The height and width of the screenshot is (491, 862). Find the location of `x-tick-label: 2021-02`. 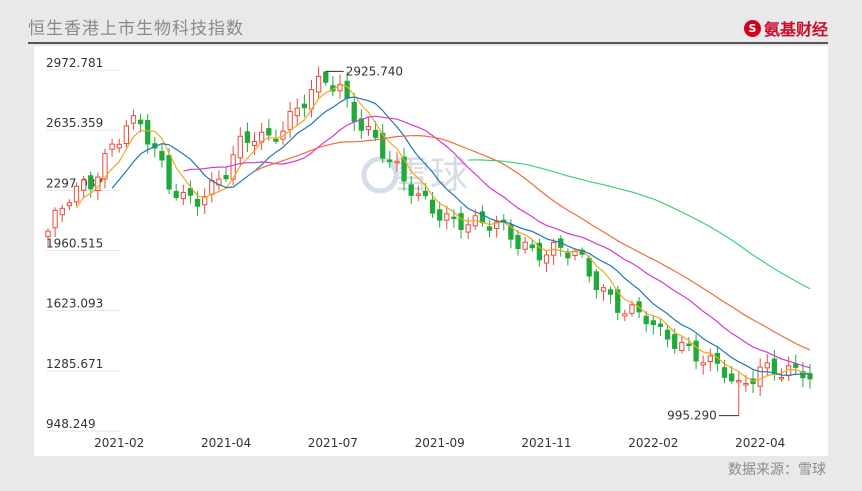

x-tick-label: 2021-02 is located at coordinates (119, 443).